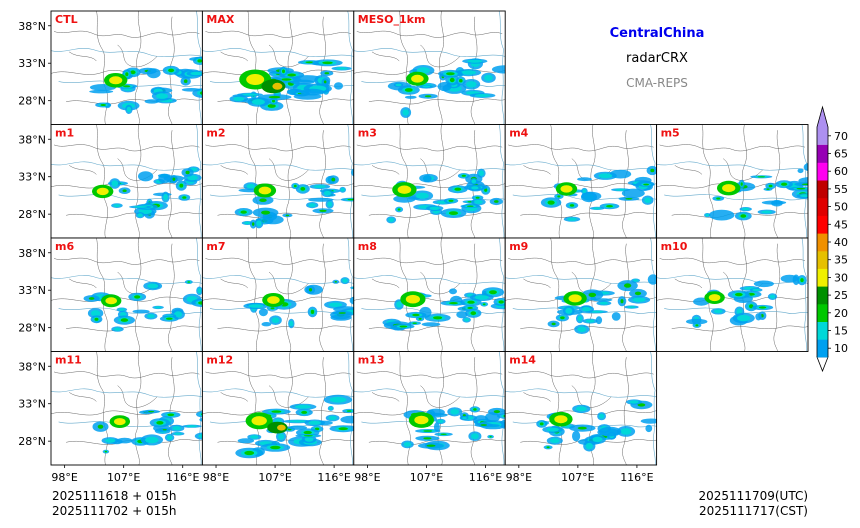 The image size is (860, 528). Describe the element at coordinates (841, 313) in the screenshot. I see `colorbar-label: 20` at that location.